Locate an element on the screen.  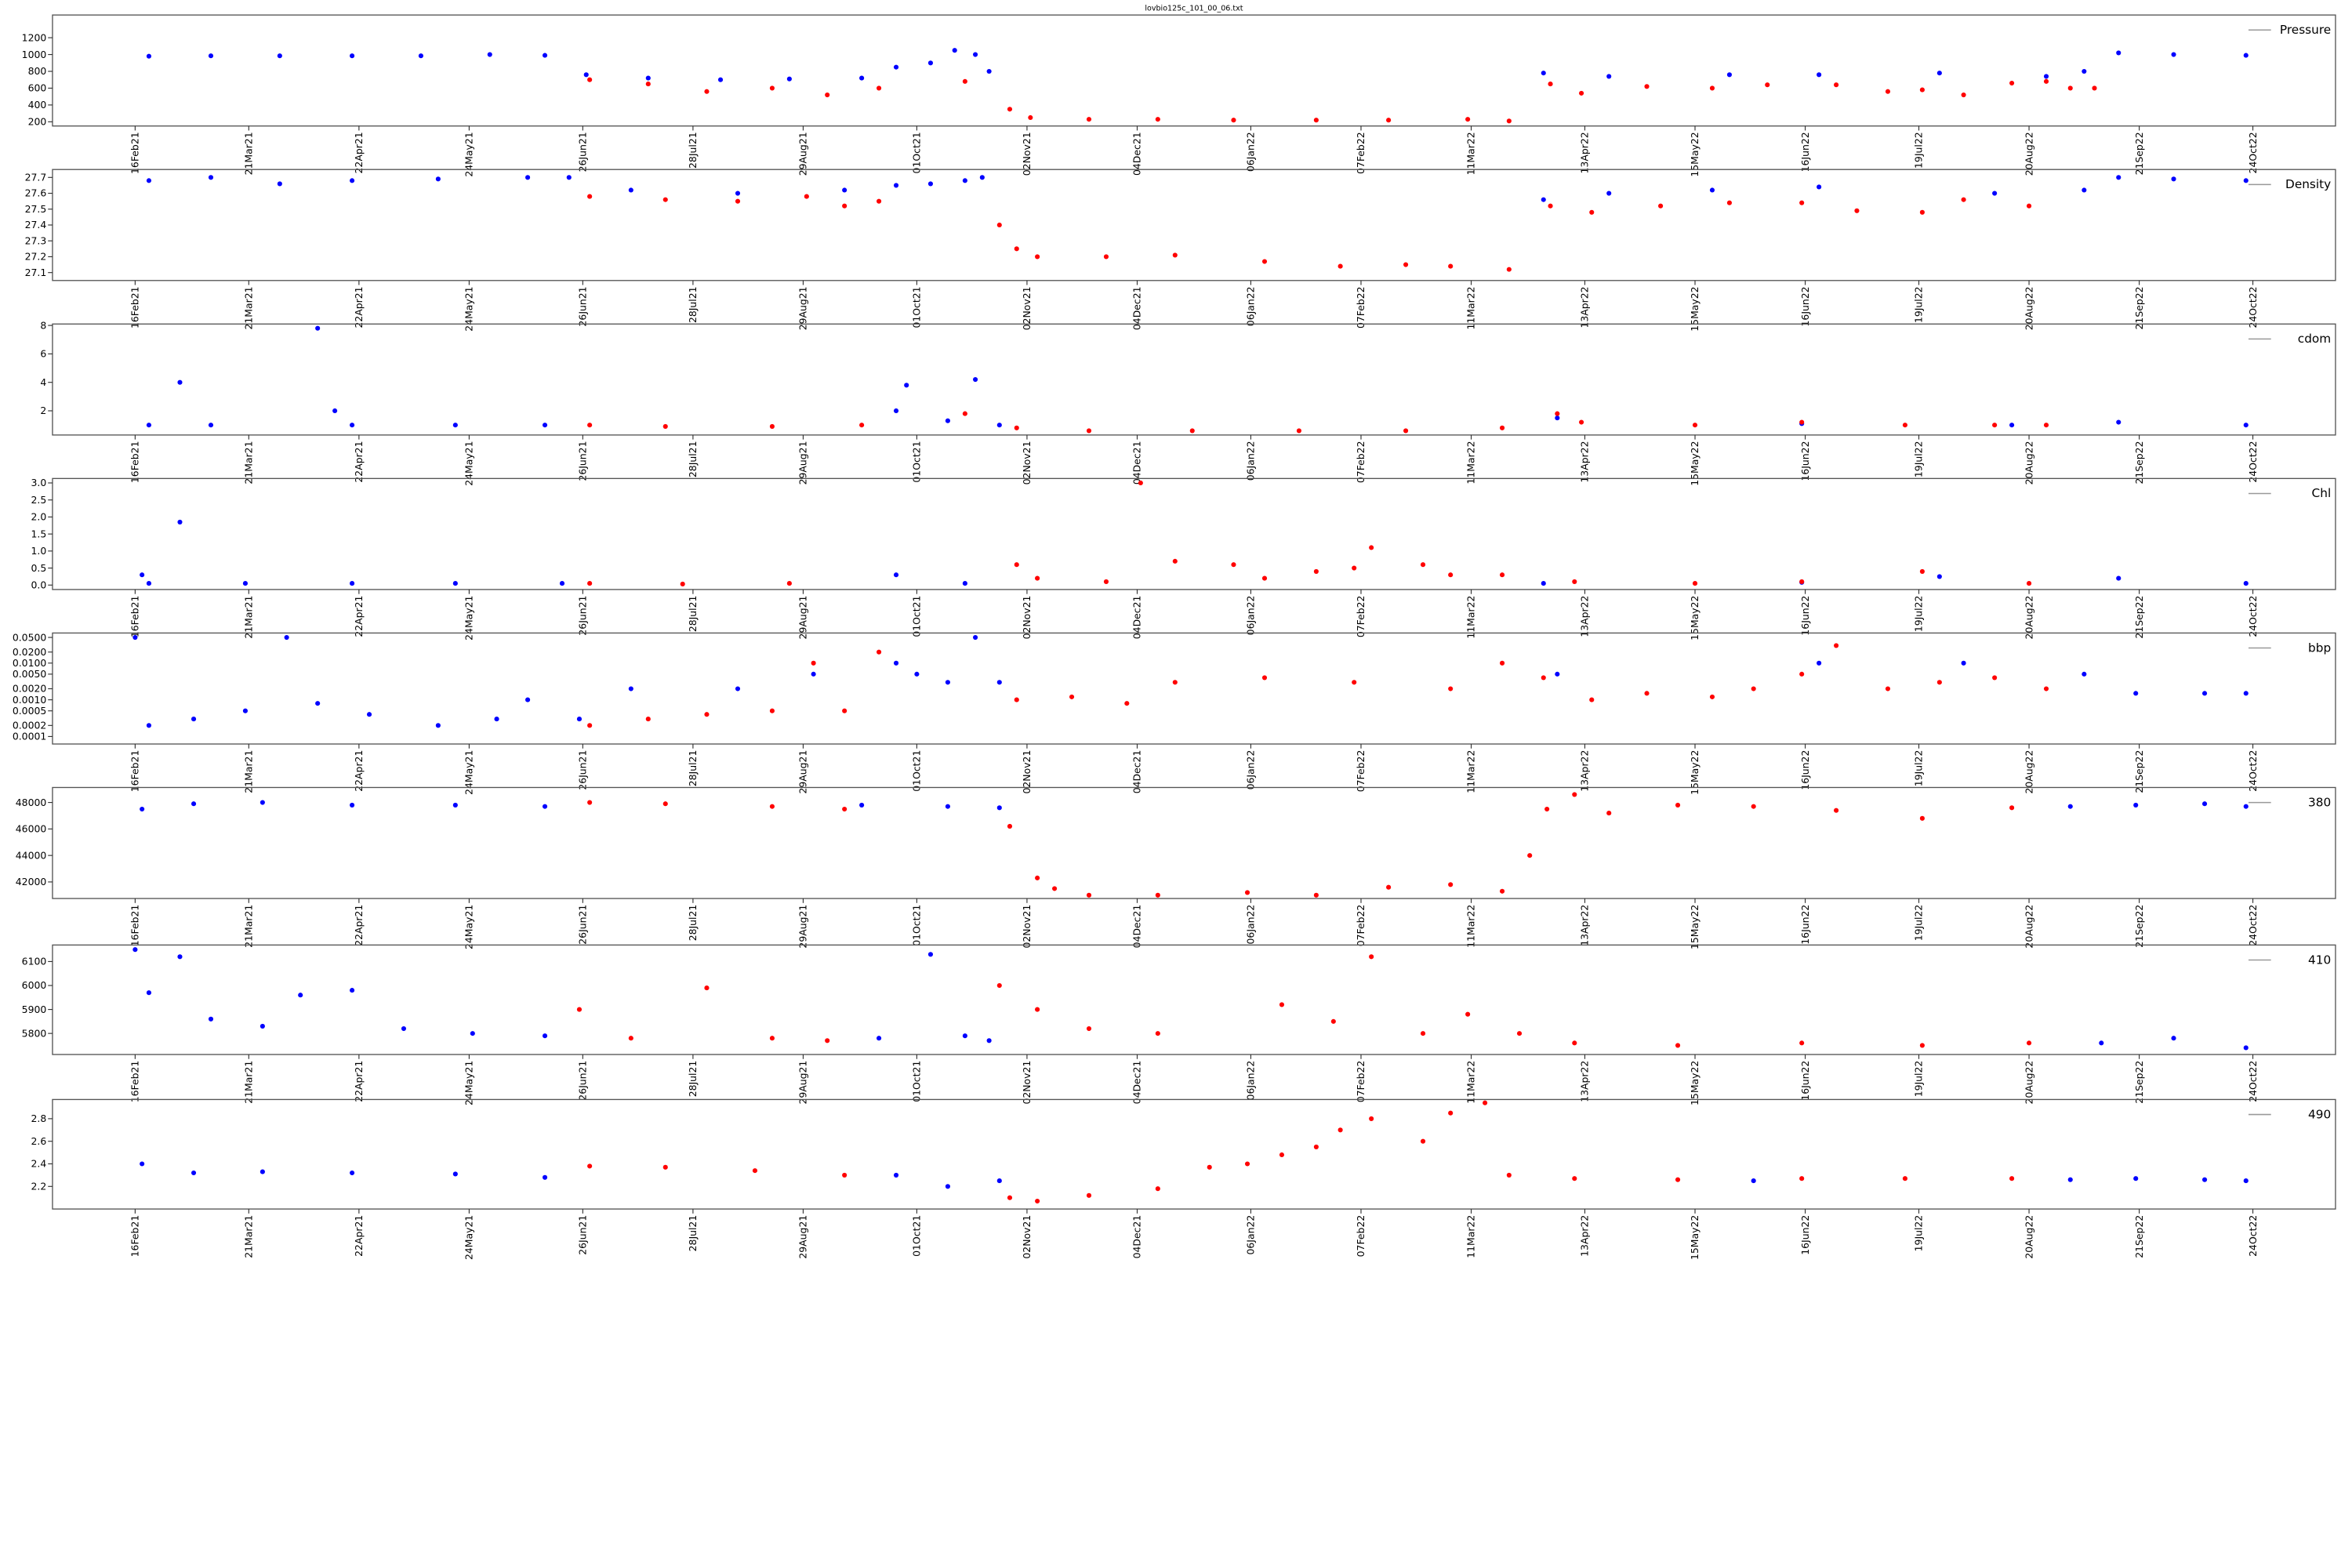
y-tick-label: 0.0050 is located at coordinates (30, 674).